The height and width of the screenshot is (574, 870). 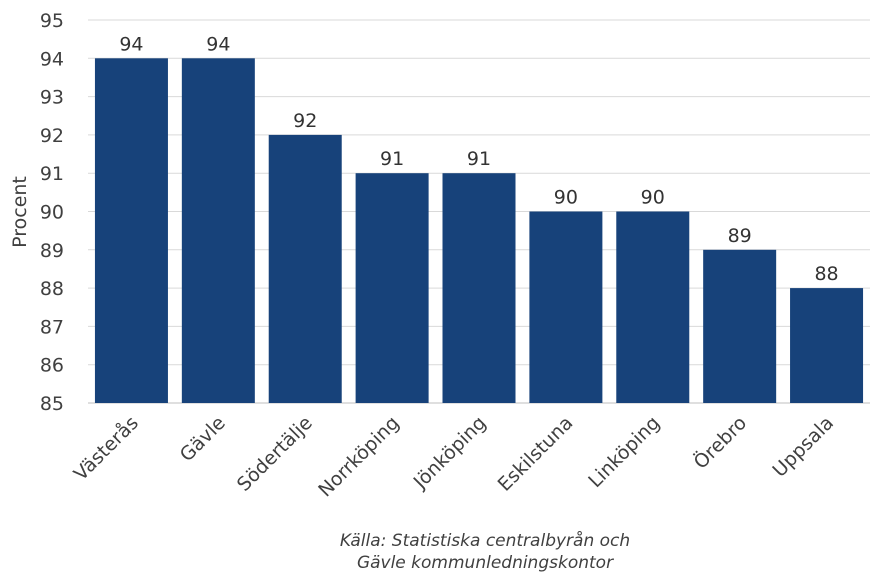 I want to click on y-tick-label: 92, so click(x=52, y=136).